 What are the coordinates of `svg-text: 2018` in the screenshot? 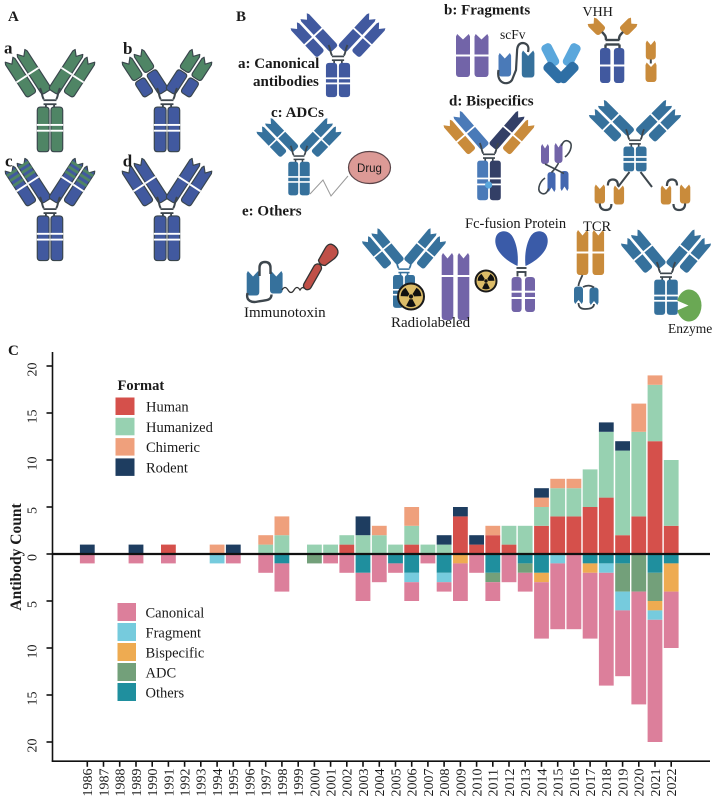 It's located at (607, 783).